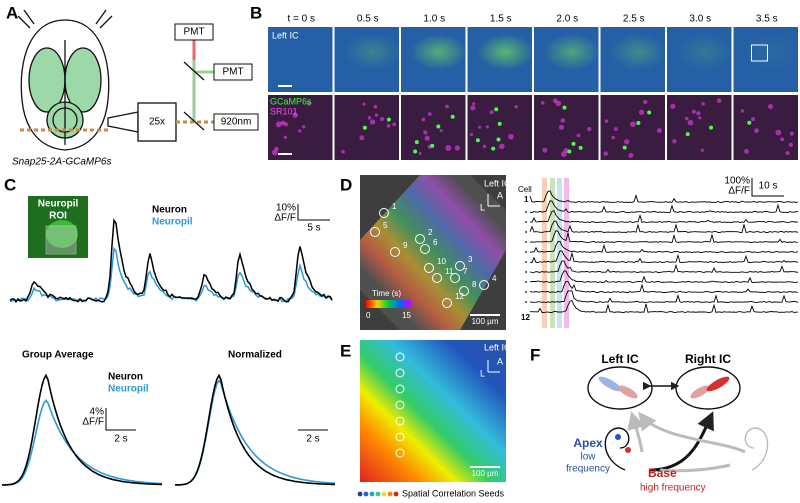  I want to click on axis-label: L, so click(482, 207).